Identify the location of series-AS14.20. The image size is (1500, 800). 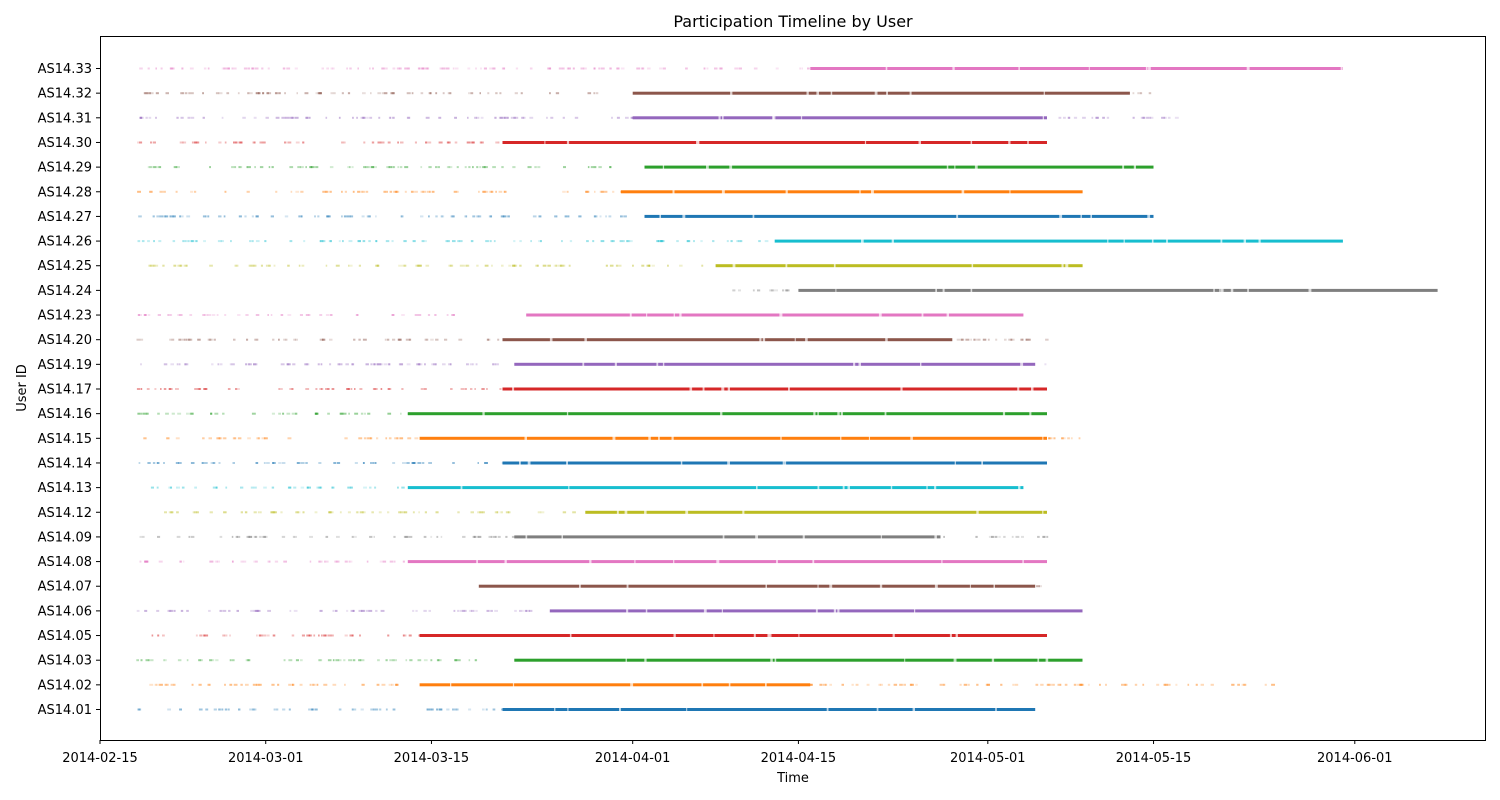
(592, 339).